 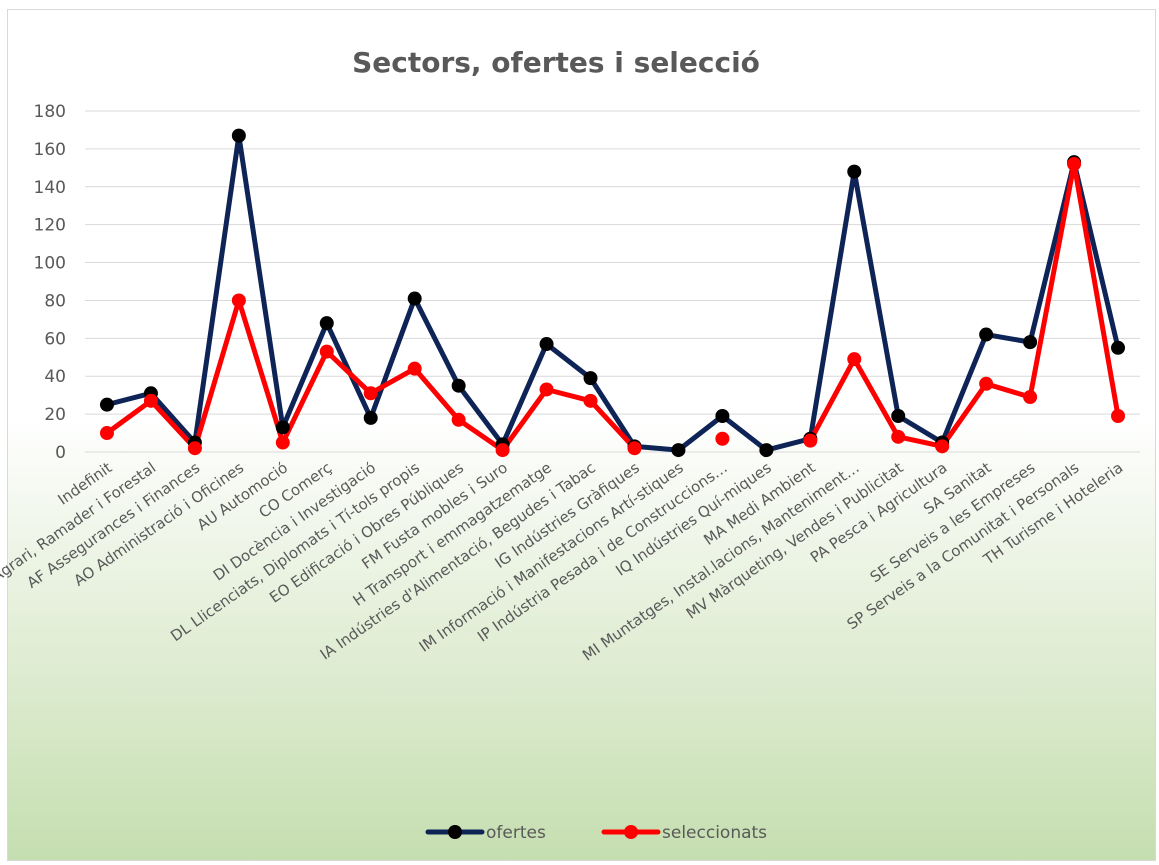 I want to click on chart-title: Sectors, ofertes i selecció, so click(x=556, y=62).